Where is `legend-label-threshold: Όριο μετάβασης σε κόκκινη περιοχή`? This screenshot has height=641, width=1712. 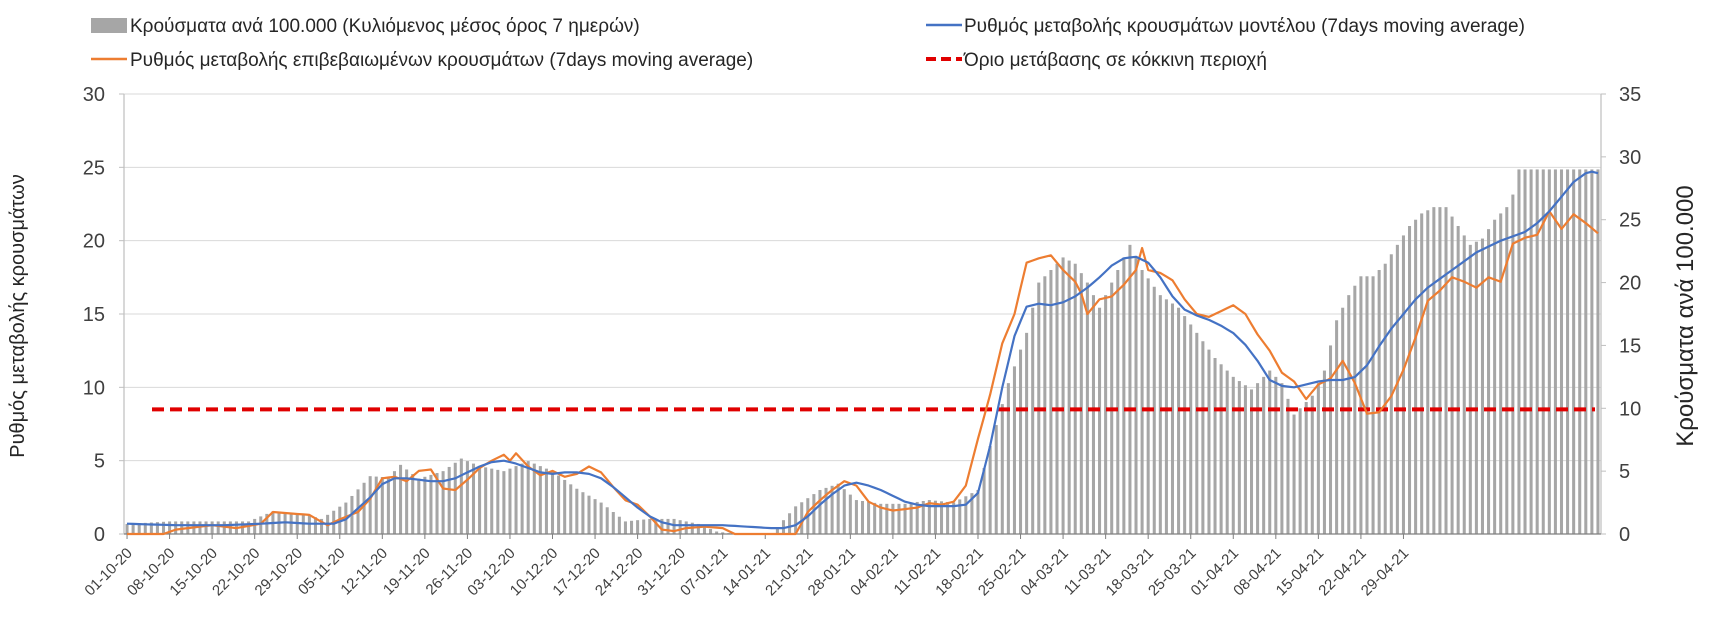 legend-label-threshold: Όριο μετάβασης σε κόκκινη περιοχή is located at coordinates (1115, 60).